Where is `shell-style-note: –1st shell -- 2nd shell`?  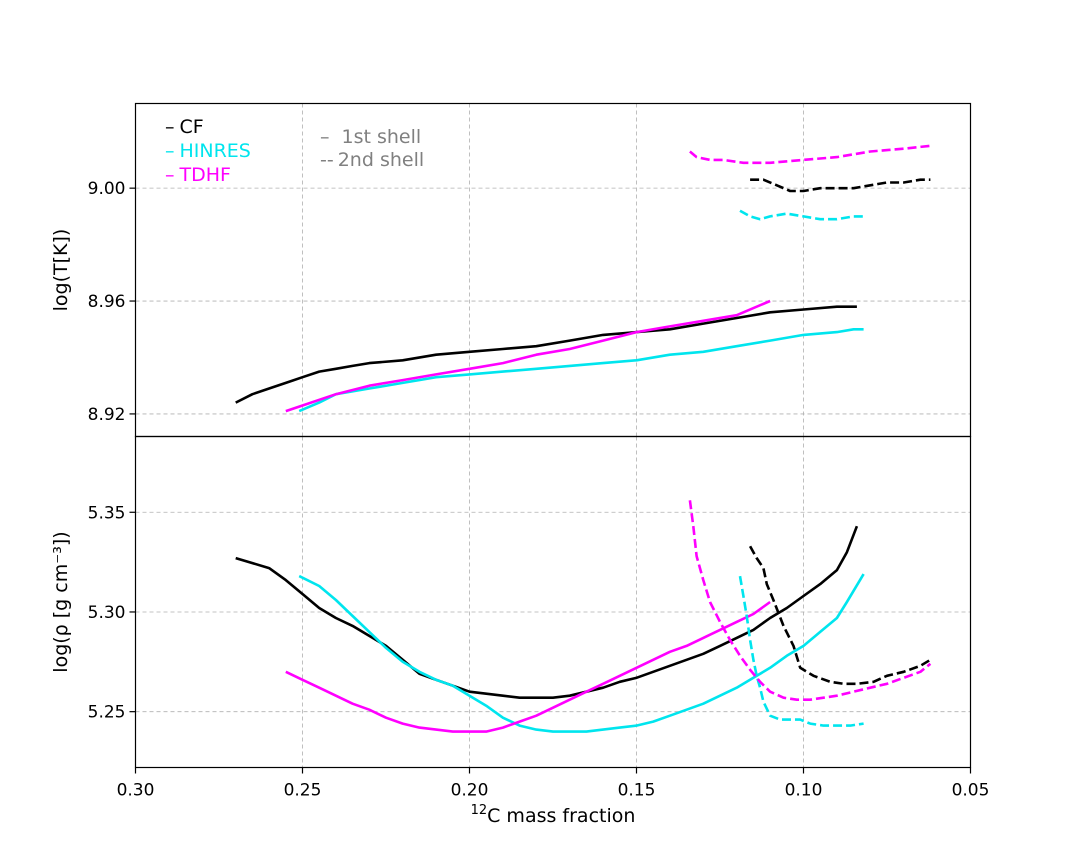 shell-style-note: –1st shell -- 2nd shell is located at coordinates (372, 148).